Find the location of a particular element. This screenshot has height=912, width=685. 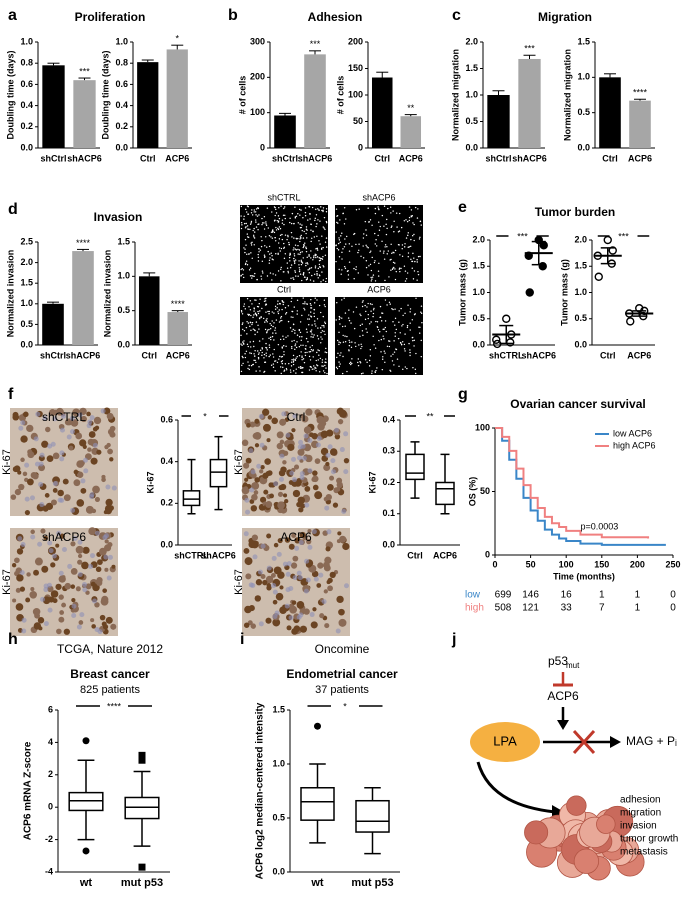

risk-count: 508 is located at coordinates (503, 608).